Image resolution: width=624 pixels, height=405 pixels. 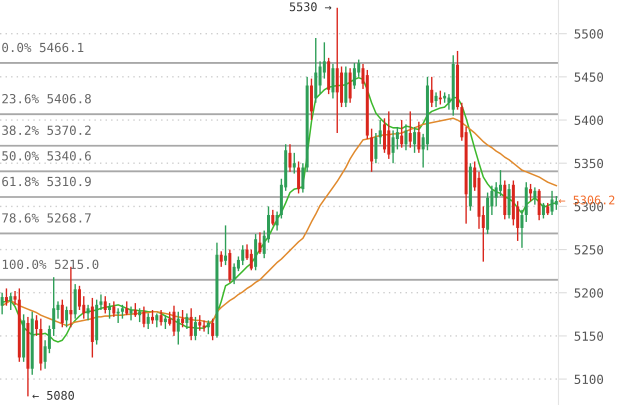 What do you see at coordinates (589, 77) in the screenshot?
I see `y-tick-label: 5450` at bounding box center [589, 77].